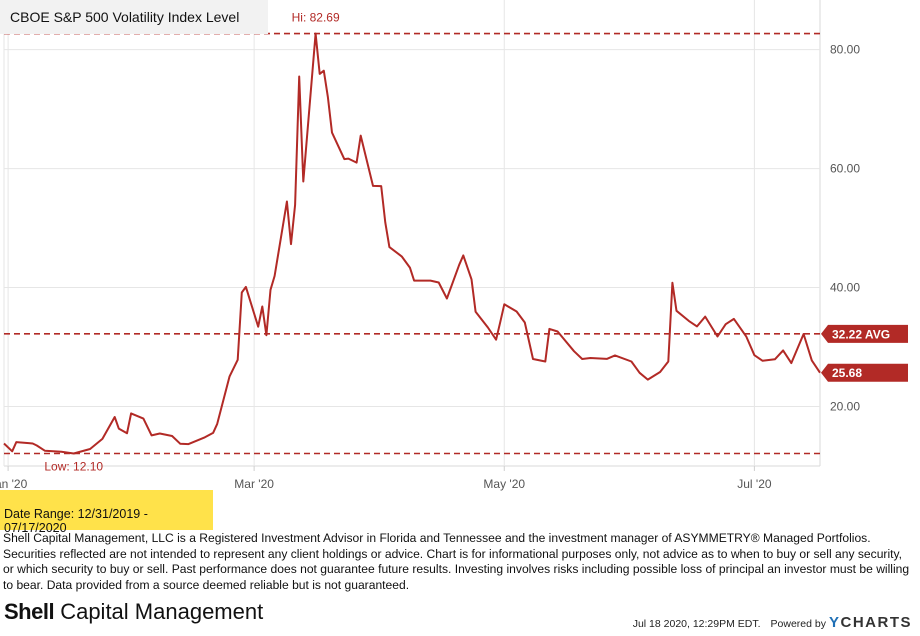 This screenshot has width=920, height=636. Describe the element at coordinates (798, 624) in the screenshot. I see `powered-by-label: Powered by` at that location.